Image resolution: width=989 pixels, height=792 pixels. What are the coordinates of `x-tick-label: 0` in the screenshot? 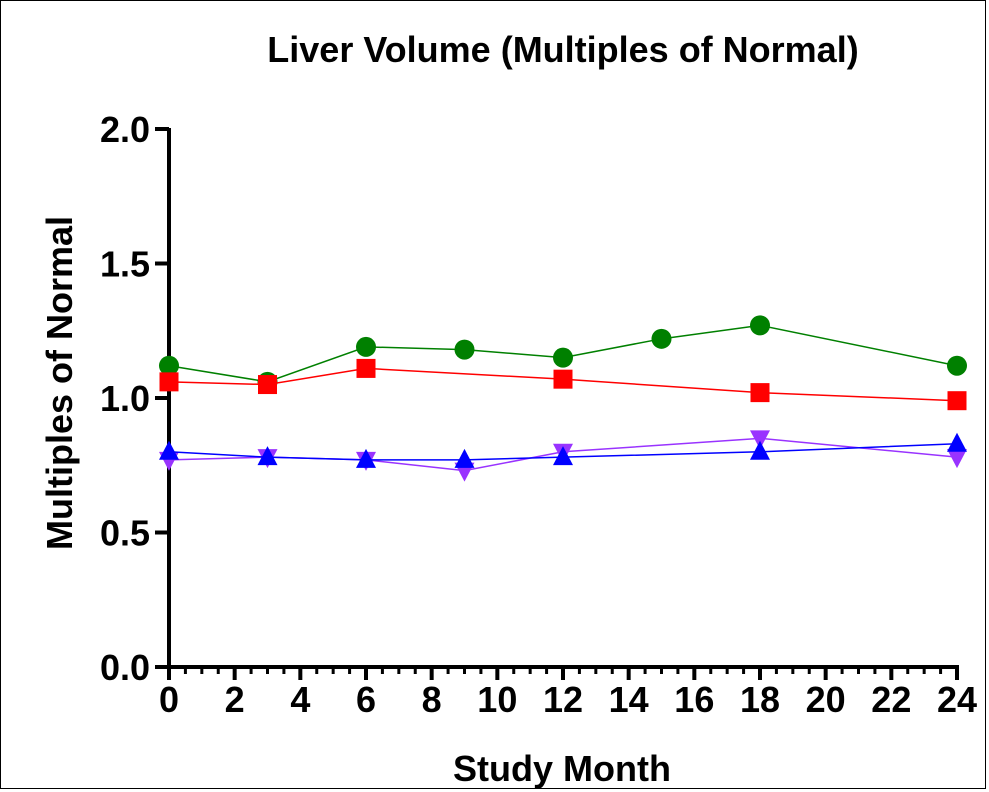 It's located at (169, 699).